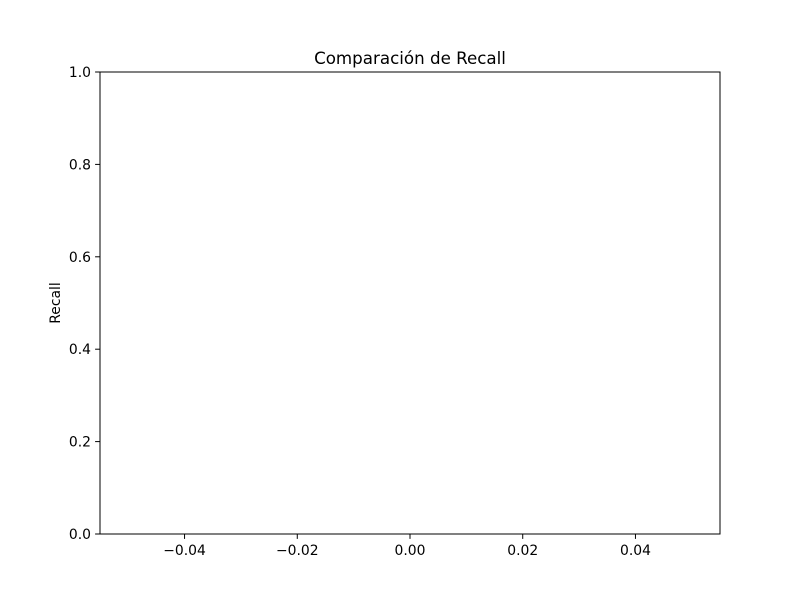 This screenshot has width=800, height=600. Describe the element at coordinates (56, 302) in the screenshot. I see `y-axis-title: Recall` at that location.